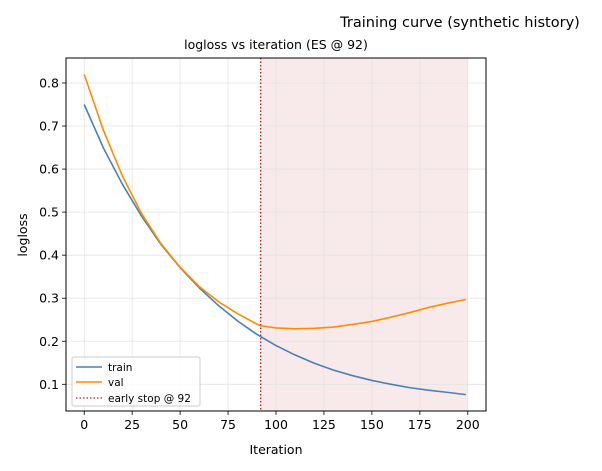 This screenshot has width=602, height=471. Describe the element at coordinates (149, 399) in the screenshot. I see `legend-label-early-stop: early stop @ 92` at that location.